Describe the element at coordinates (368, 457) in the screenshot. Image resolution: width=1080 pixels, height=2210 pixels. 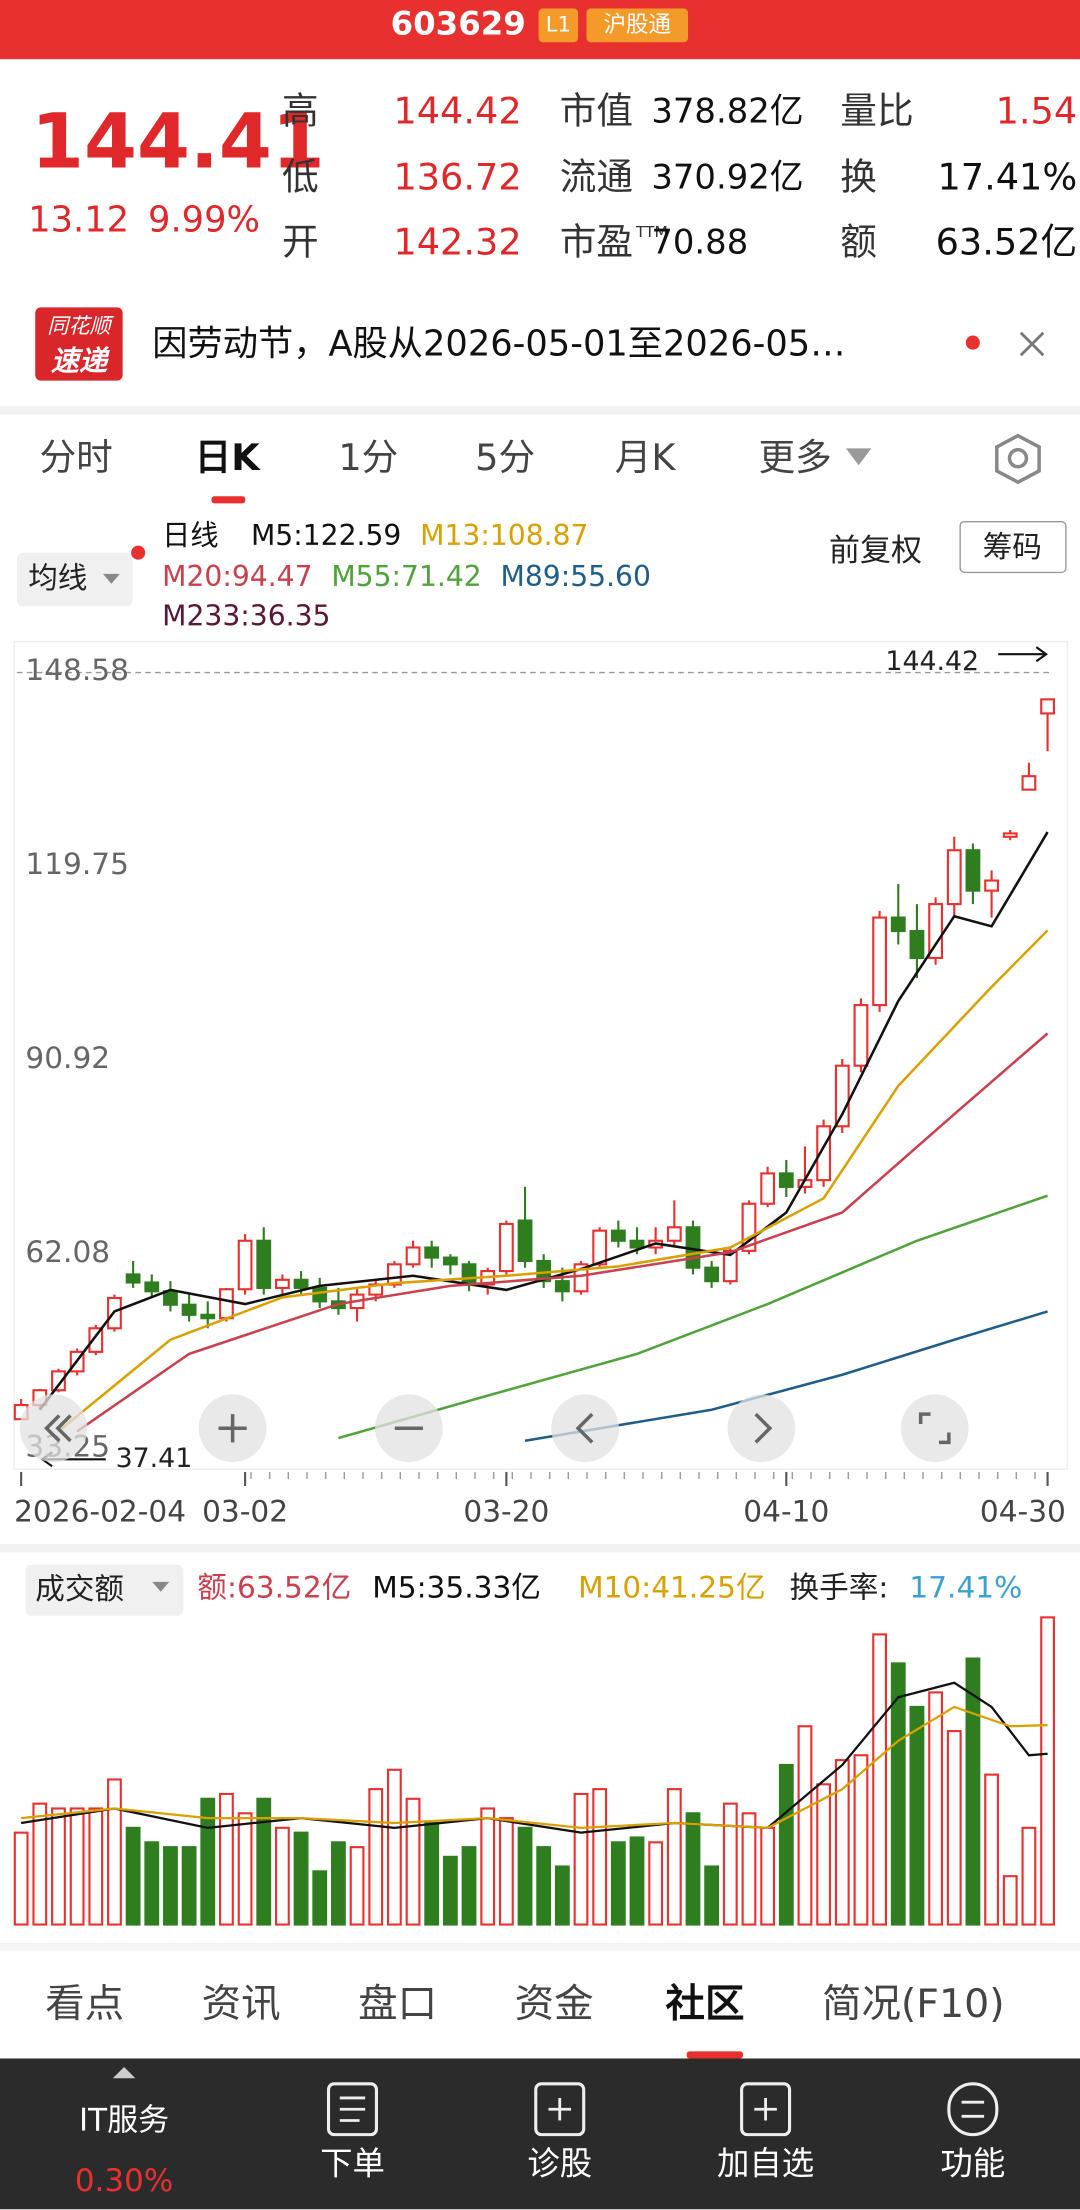
I see `tab: 1分` at that location.